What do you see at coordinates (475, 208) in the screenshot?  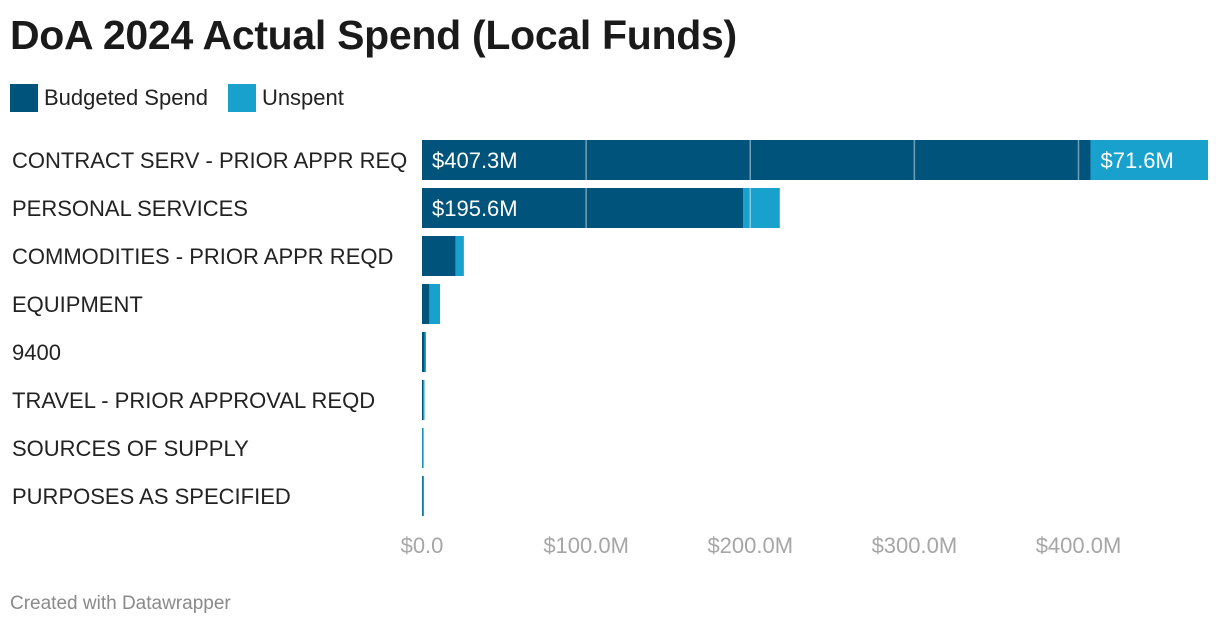 I see `data-label-budgeted: $195.6M` at bounding box center [475, 208].